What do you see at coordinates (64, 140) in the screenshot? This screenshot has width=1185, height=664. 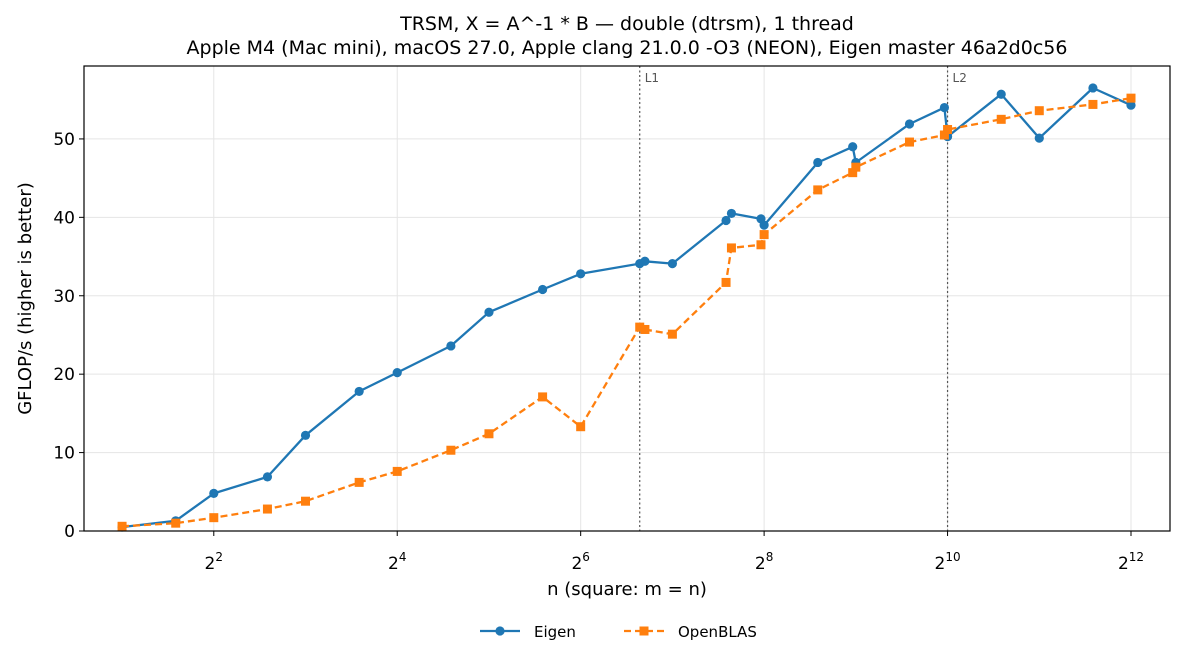 I see `y-tick-label: 50` at bounding box center [64, 140].